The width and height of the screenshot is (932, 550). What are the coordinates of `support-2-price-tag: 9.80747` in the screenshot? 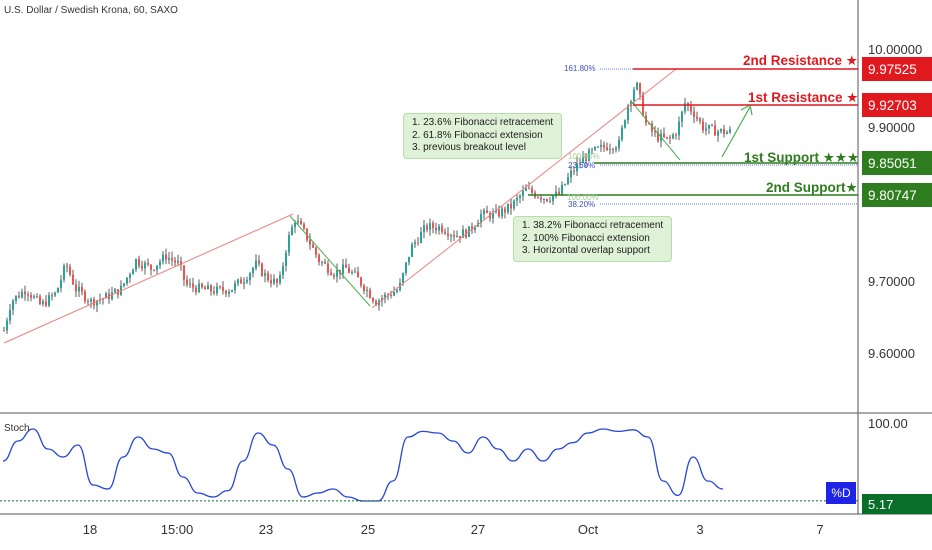 It's located at (897, 195).